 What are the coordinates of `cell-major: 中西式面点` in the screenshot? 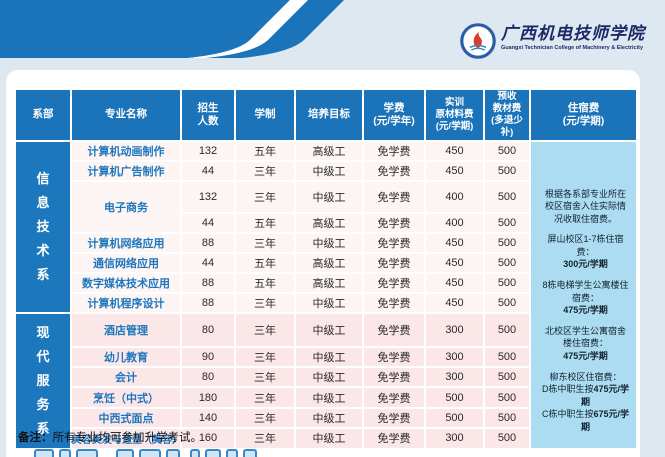 It's located at (126, 418).